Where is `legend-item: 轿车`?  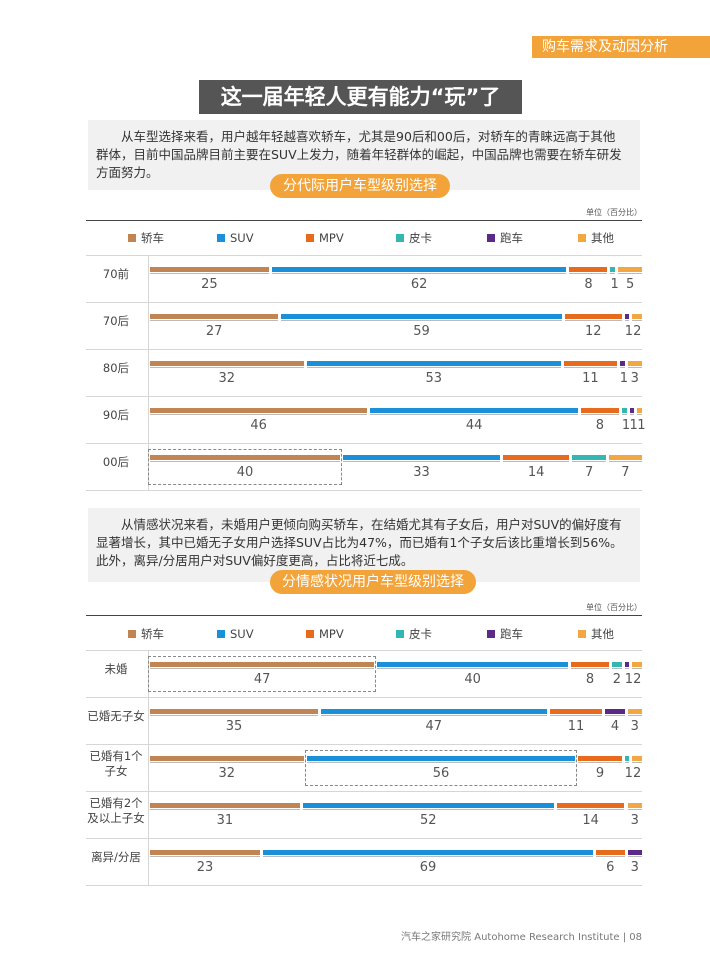
legend-item: 轿车 is located at coordinates (146, 238).